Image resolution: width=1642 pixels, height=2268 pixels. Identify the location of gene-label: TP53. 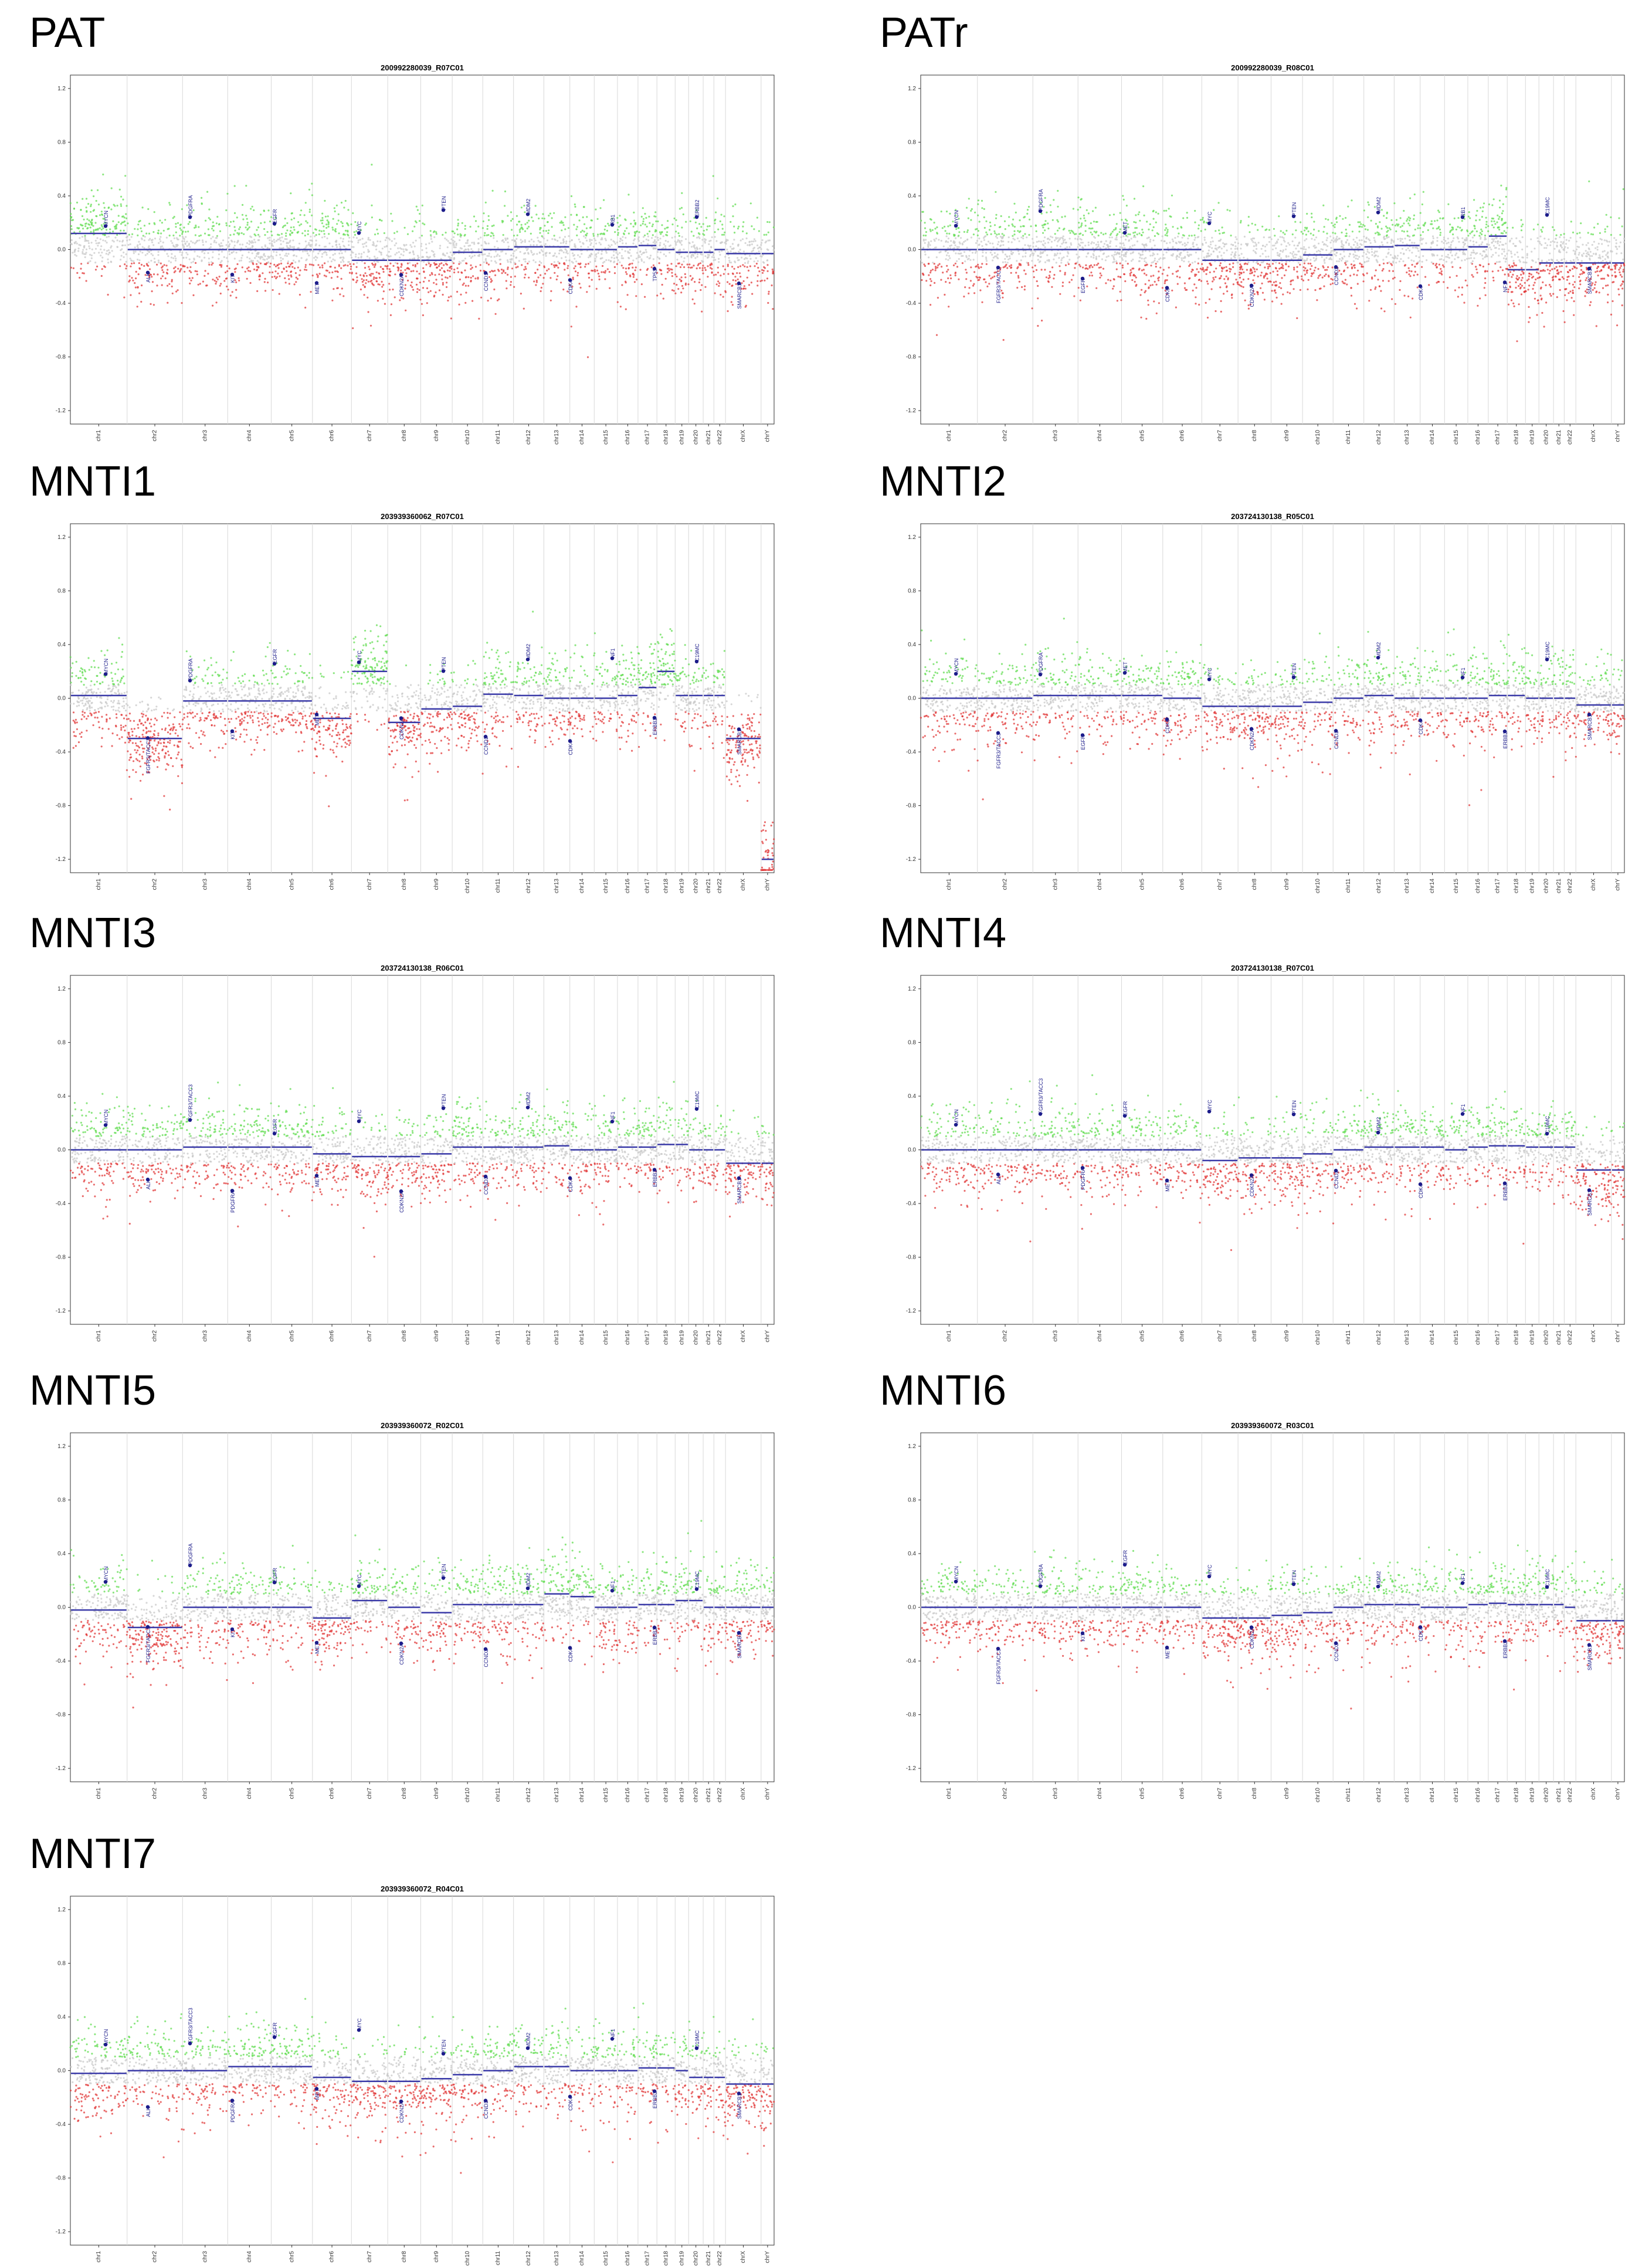
(655, 276).